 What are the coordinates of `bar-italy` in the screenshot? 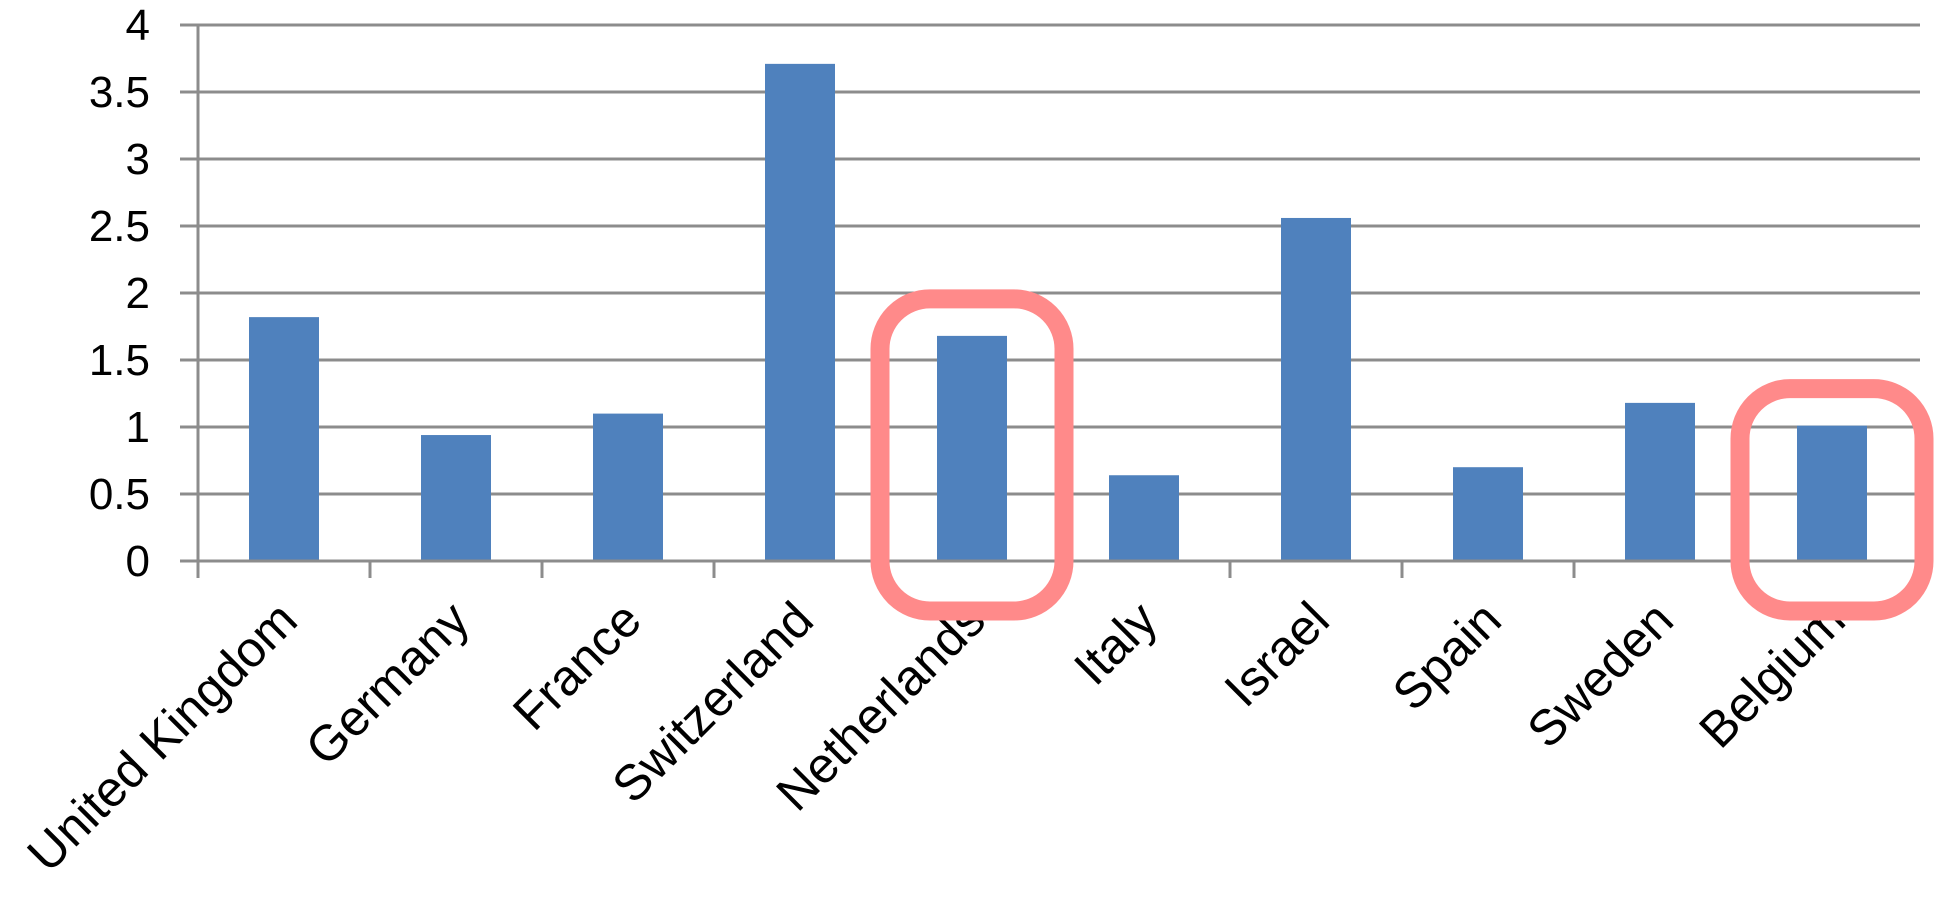 It's located at (1144, 518).